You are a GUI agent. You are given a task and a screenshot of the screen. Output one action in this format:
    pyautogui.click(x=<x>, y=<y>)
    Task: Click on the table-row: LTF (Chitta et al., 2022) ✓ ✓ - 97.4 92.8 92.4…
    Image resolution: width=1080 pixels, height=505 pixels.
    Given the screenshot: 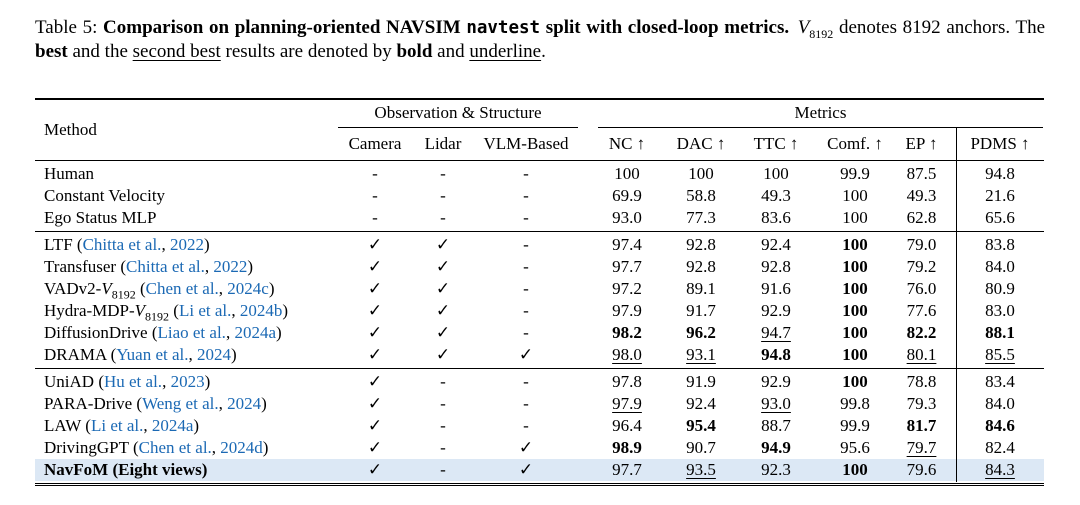 What is the action you would take?
    pyautogui.click(x=539, y=245)
    